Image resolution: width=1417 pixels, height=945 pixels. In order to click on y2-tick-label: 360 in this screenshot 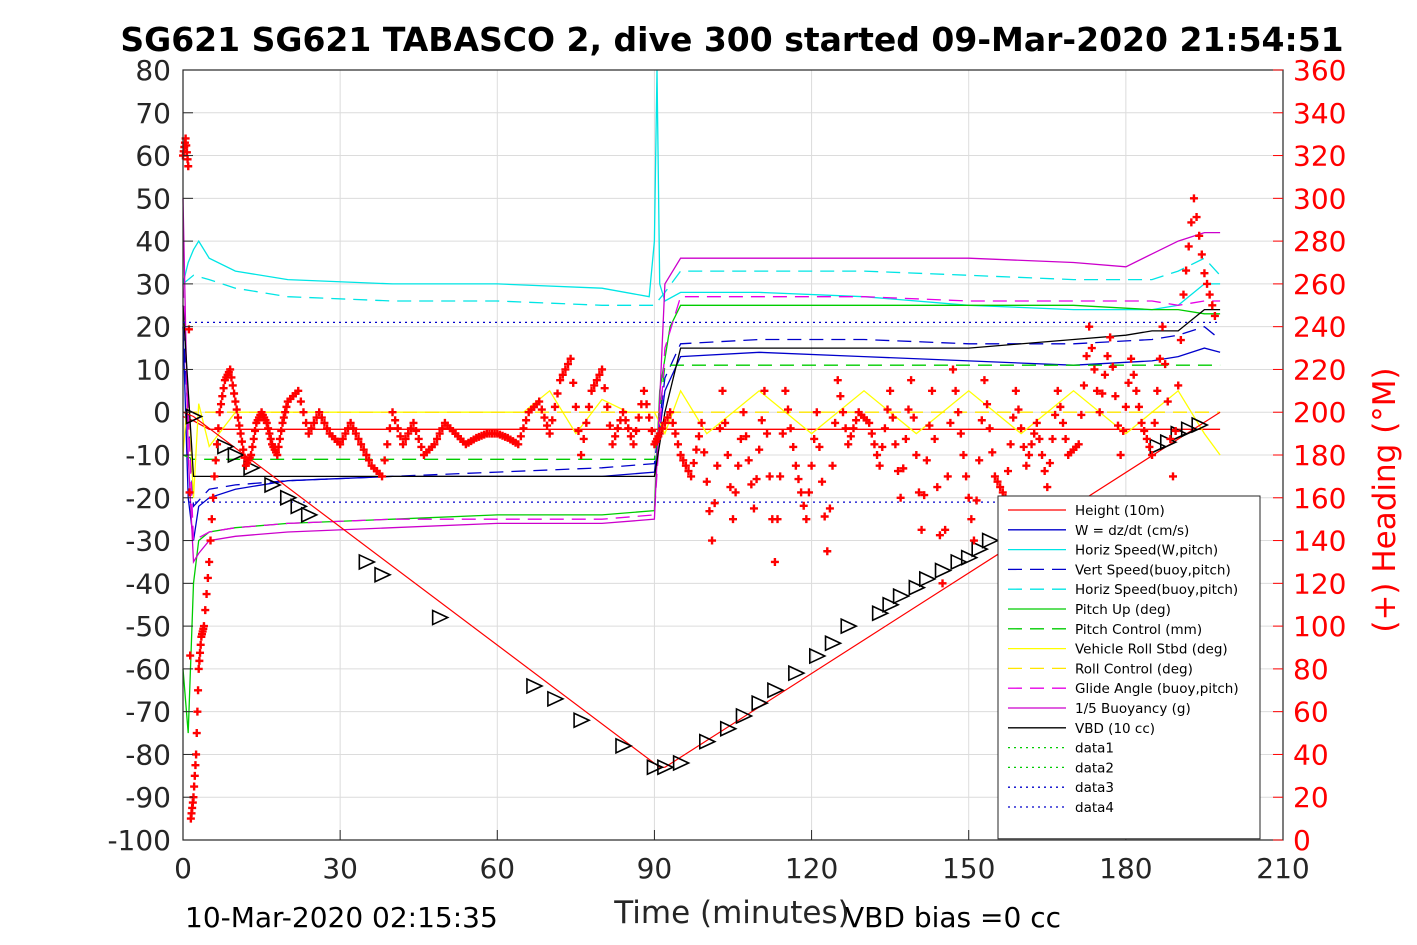, I will do `click(1319, 70)`.